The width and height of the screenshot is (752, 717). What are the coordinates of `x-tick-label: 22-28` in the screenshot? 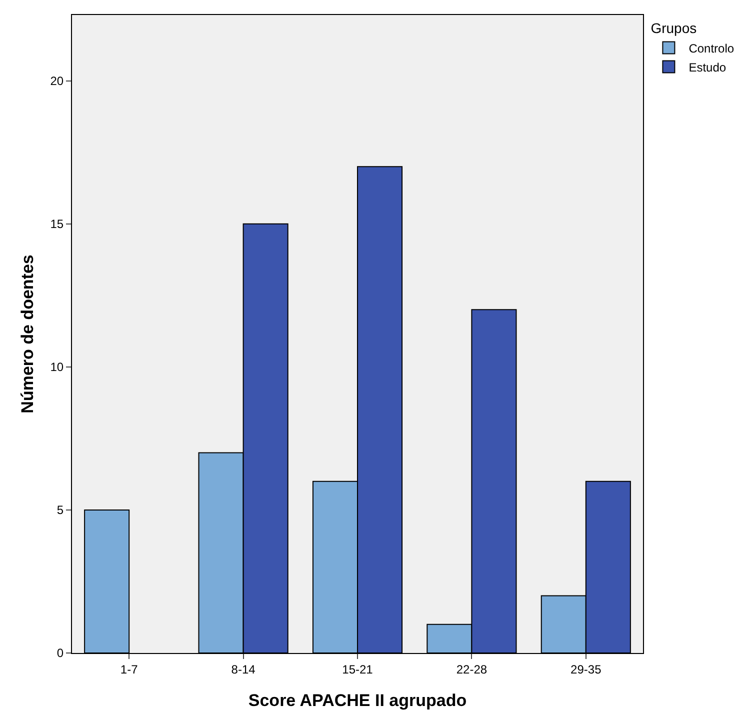 It's located at (472, 669).